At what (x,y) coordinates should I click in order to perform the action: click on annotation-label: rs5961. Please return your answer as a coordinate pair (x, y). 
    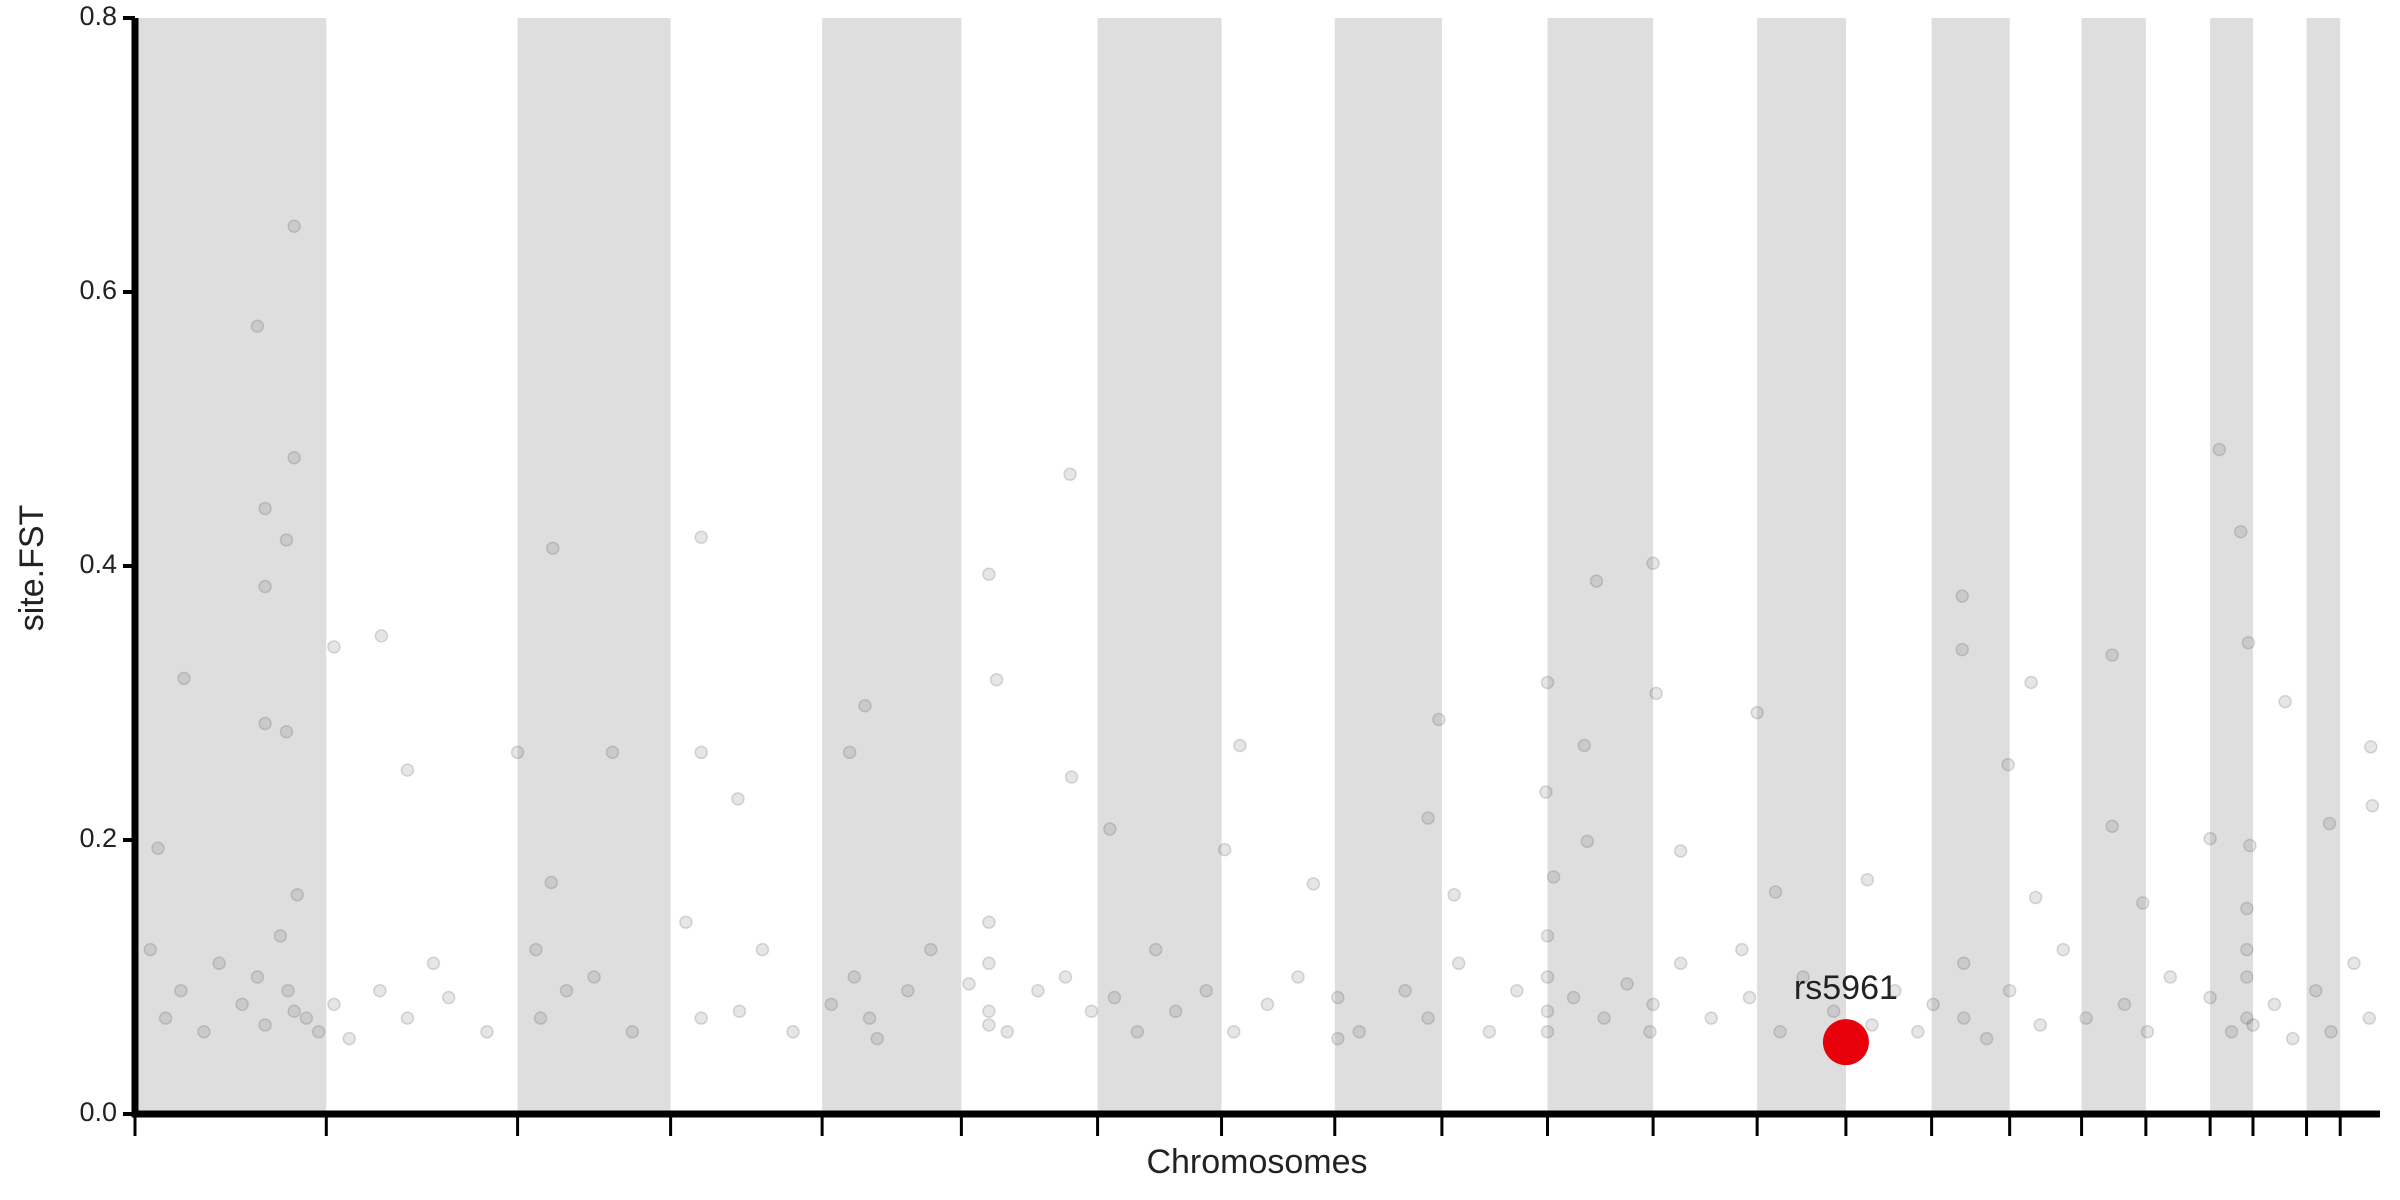
    Looking at the image, I should click on (1846, 988).